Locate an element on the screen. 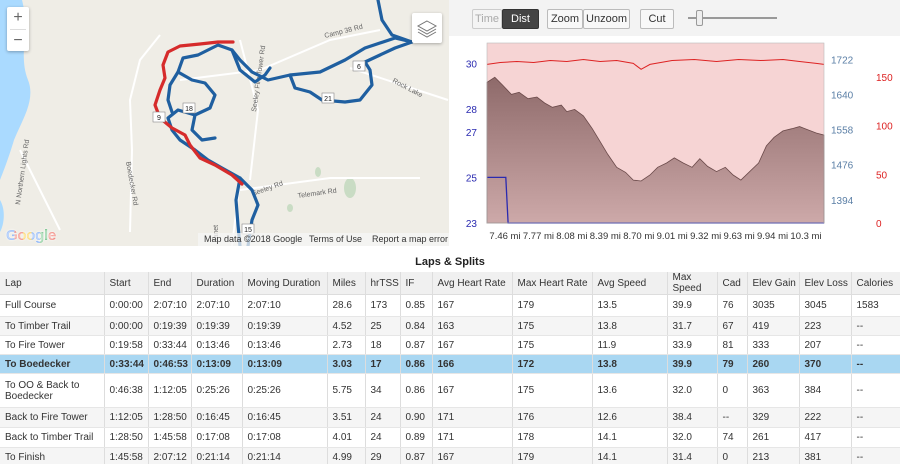 The width and height of the screenshot is (900, 464). column-header: Elev Loss is located at coordinates (824, 283).